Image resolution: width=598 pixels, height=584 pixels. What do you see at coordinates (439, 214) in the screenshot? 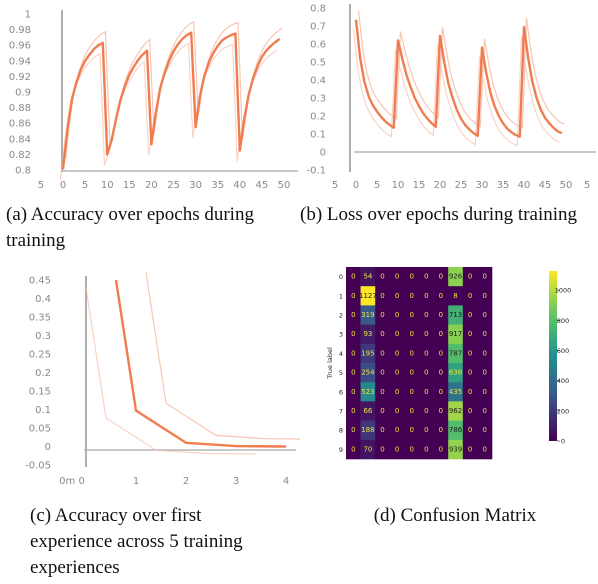
I see `caption-b: (b) Loss over epochs during training` at bounding box center [439, 214].